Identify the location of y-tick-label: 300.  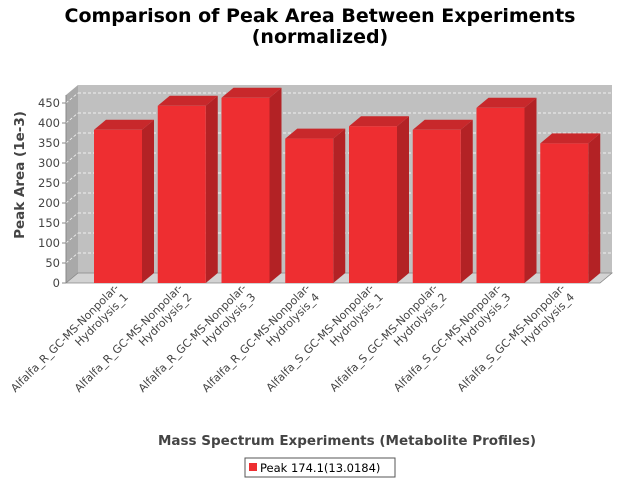
(49, 163).